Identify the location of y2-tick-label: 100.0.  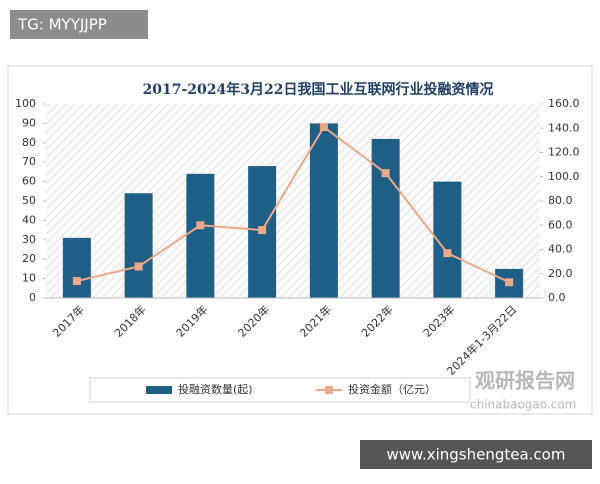
(564, 176).